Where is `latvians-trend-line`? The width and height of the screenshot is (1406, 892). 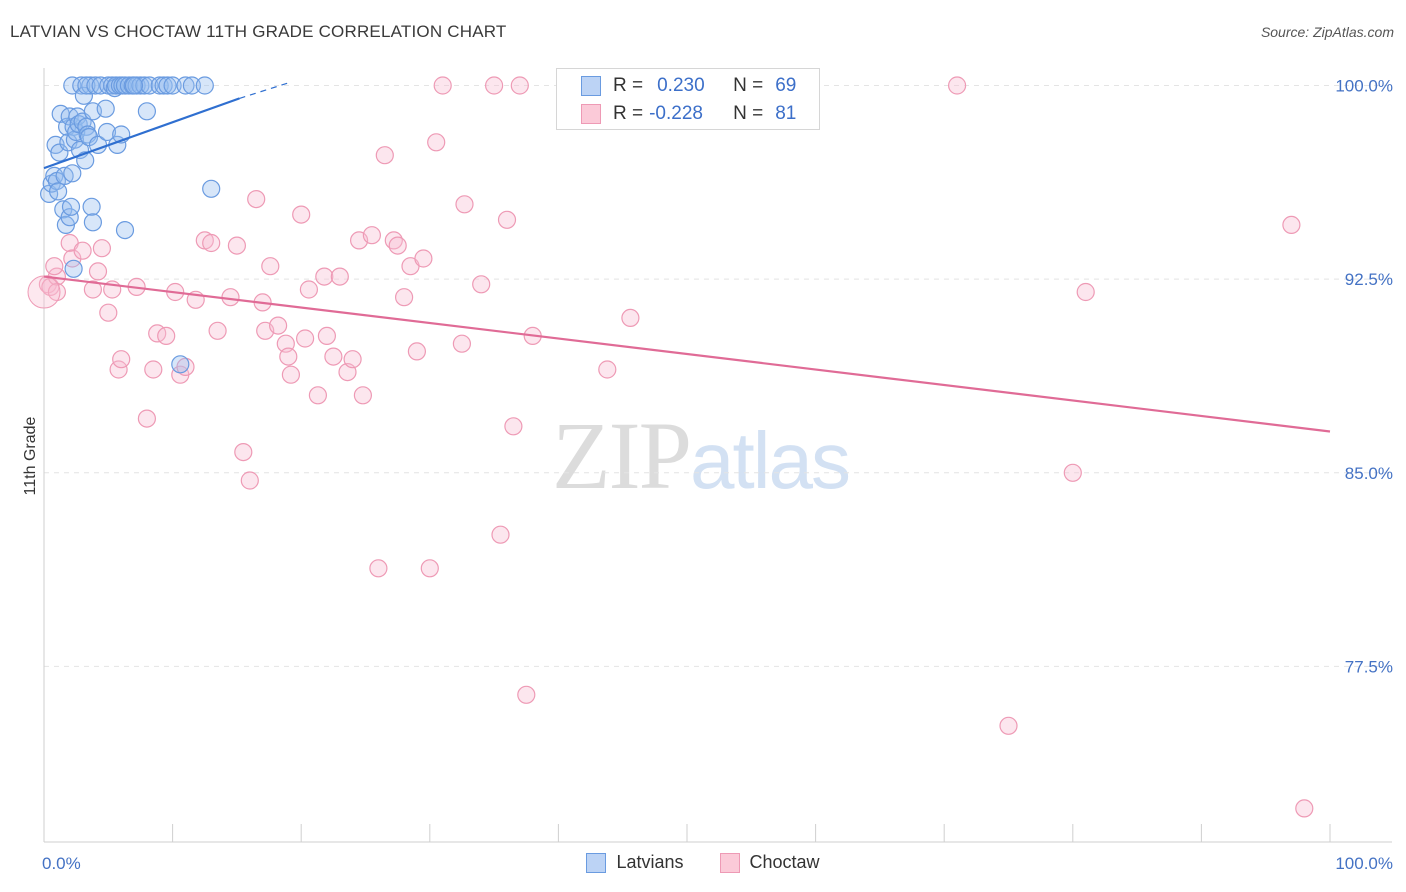 latvians-trend-line is located at coordinates (141, 133).